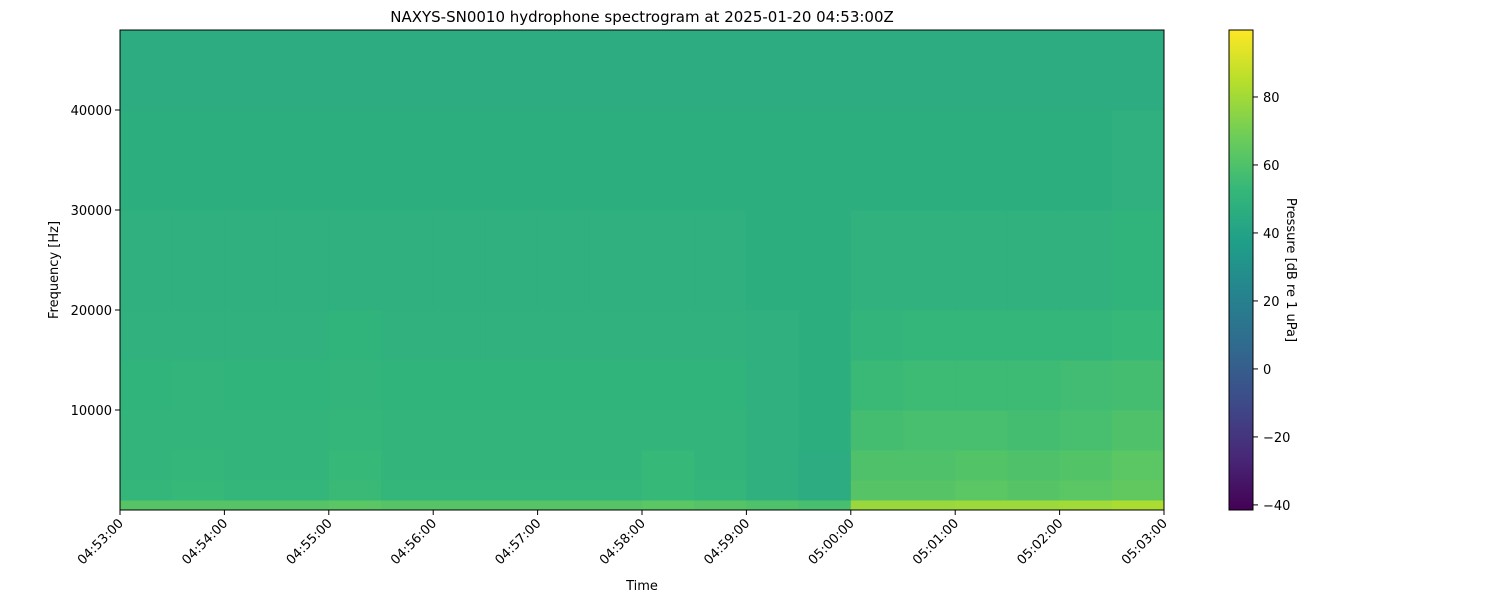  Describe the element at coordinates (54, 270) in the screenshot. I see `y-axis-label: Frequency [Hz]` at that location.